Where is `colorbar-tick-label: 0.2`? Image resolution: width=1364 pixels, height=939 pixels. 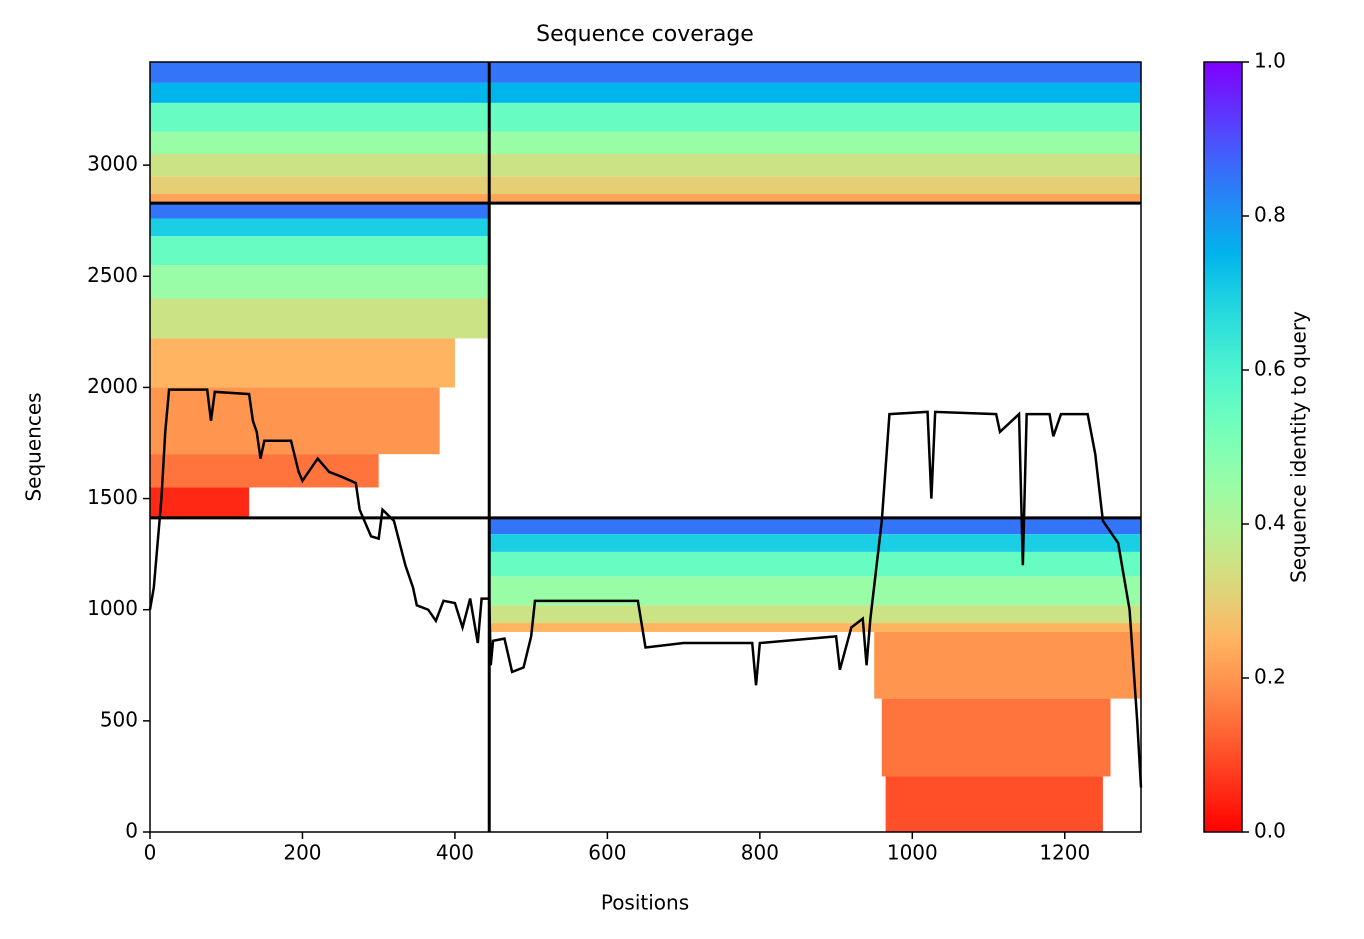
colorbar-tick-label: 0.2 is located at coordinates (1270, 677).